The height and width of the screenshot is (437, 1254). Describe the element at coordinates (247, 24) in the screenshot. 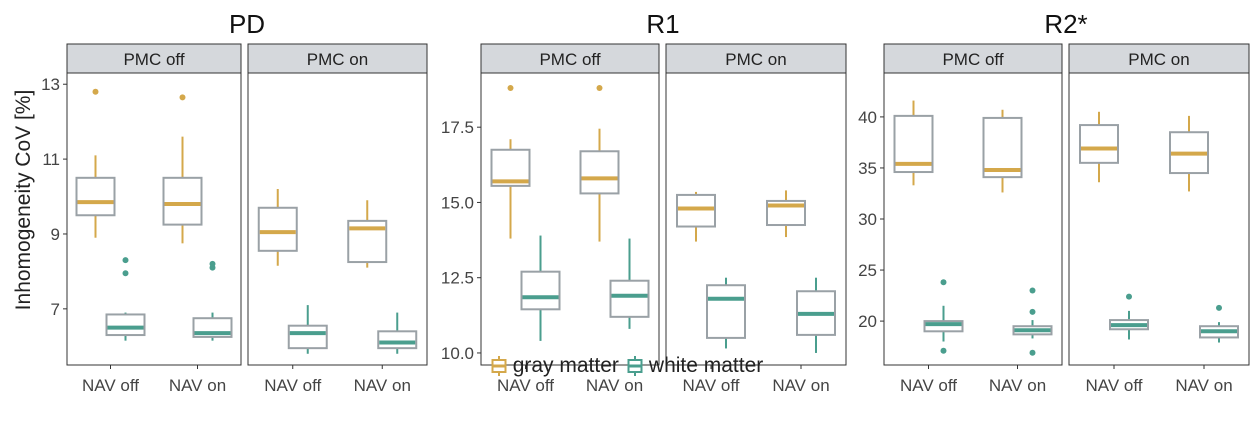

I see `chart-title: PD` at that location.